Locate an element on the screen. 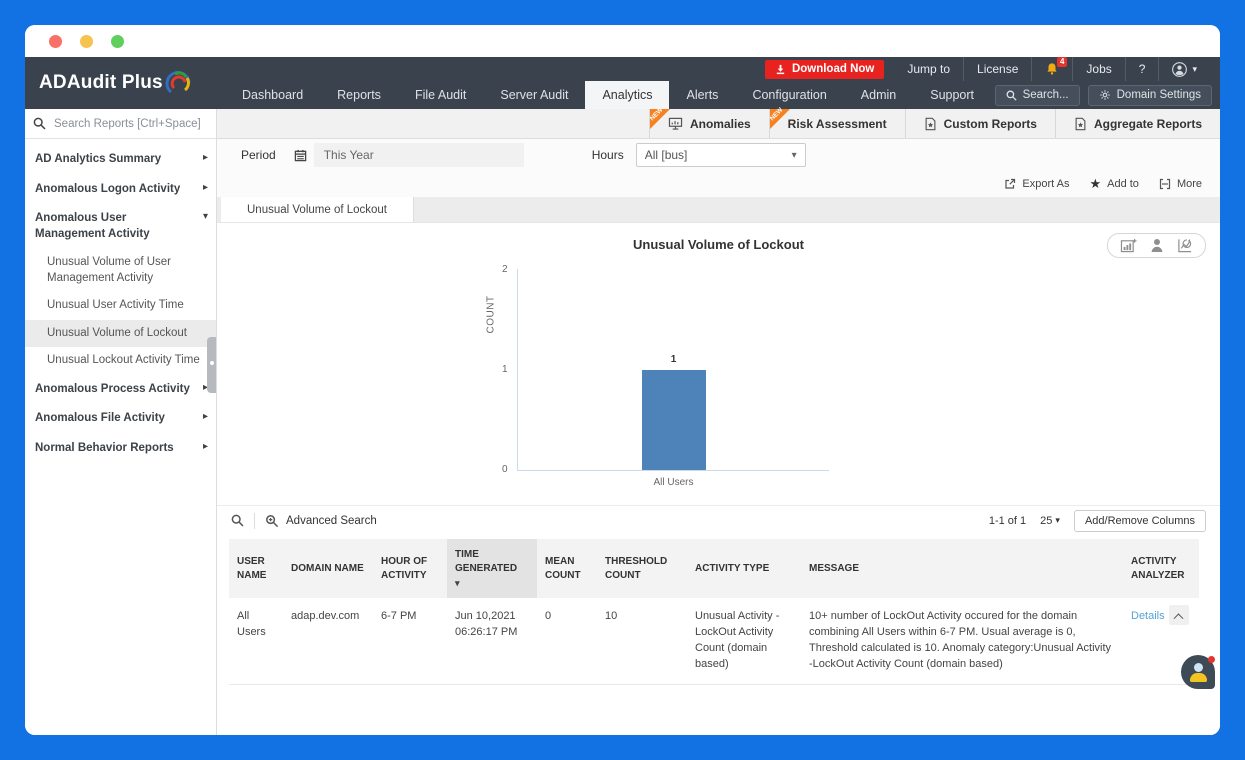 The height and width of the screenshot is (760, 1245). license-link: License is located at coordinates (997, 69).